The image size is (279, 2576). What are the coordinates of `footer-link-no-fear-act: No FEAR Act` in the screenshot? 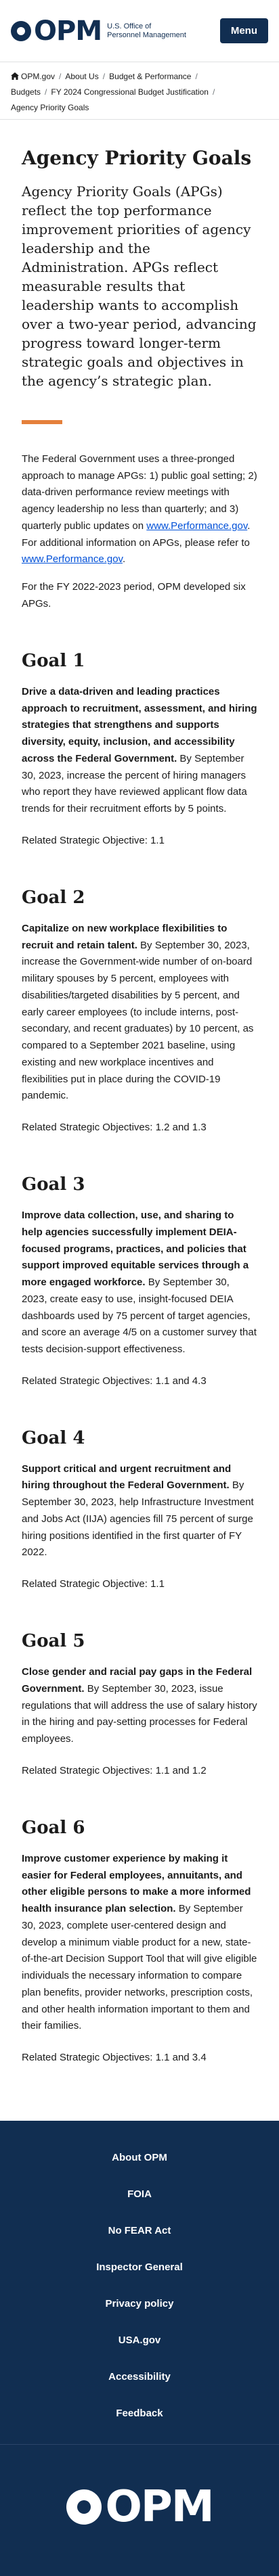 It's located at (139, 2230).